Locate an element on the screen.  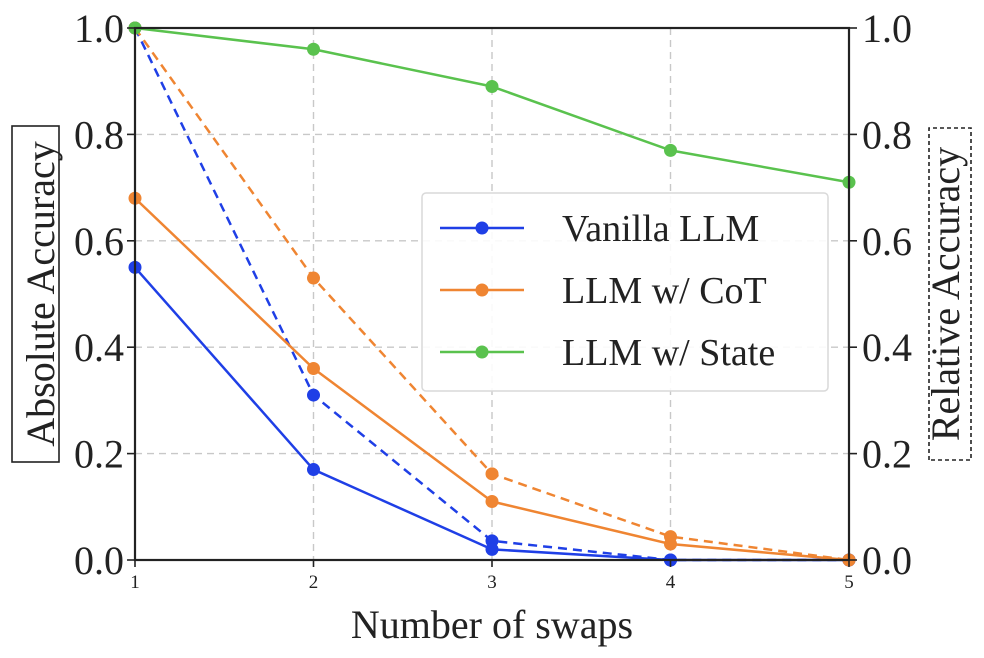
y-right-tick-label: 0.2 is located at coordinates (887, 454).